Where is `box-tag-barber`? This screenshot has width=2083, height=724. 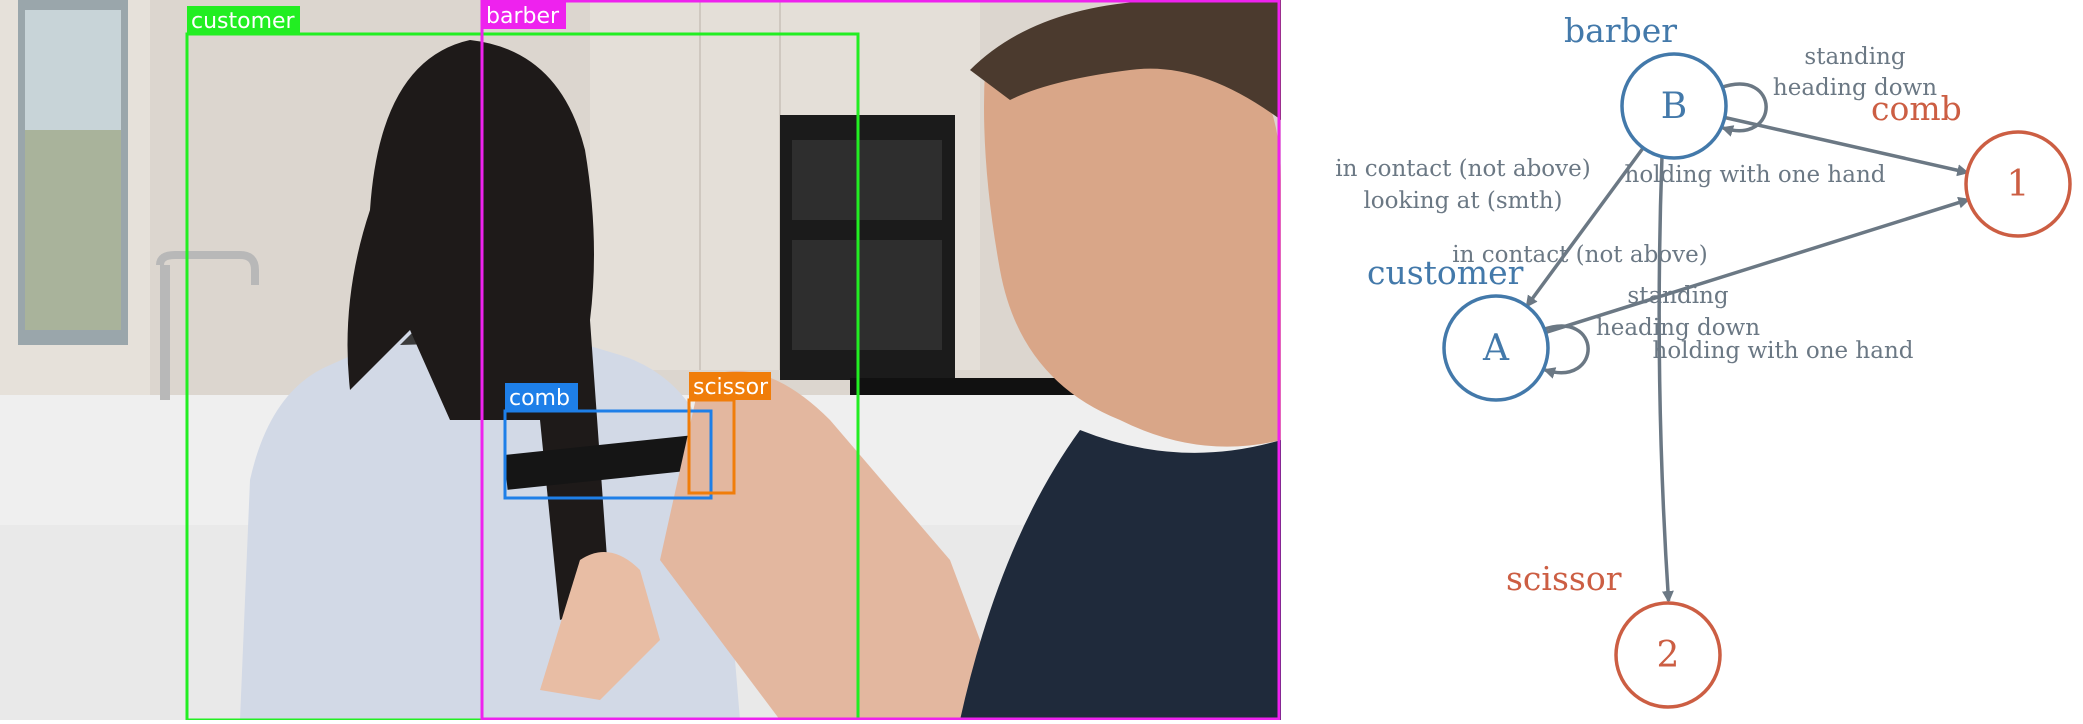 box-tag-barber is located at coordinates (524, 15).